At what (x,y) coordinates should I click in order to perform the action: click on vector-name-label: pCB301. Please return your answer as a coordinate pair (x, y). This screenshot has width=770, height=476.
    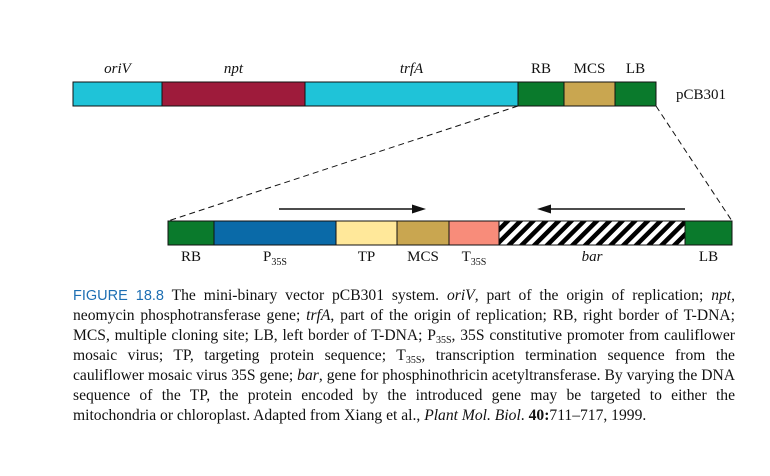
    Looking at the image, I should click on (701, 95).